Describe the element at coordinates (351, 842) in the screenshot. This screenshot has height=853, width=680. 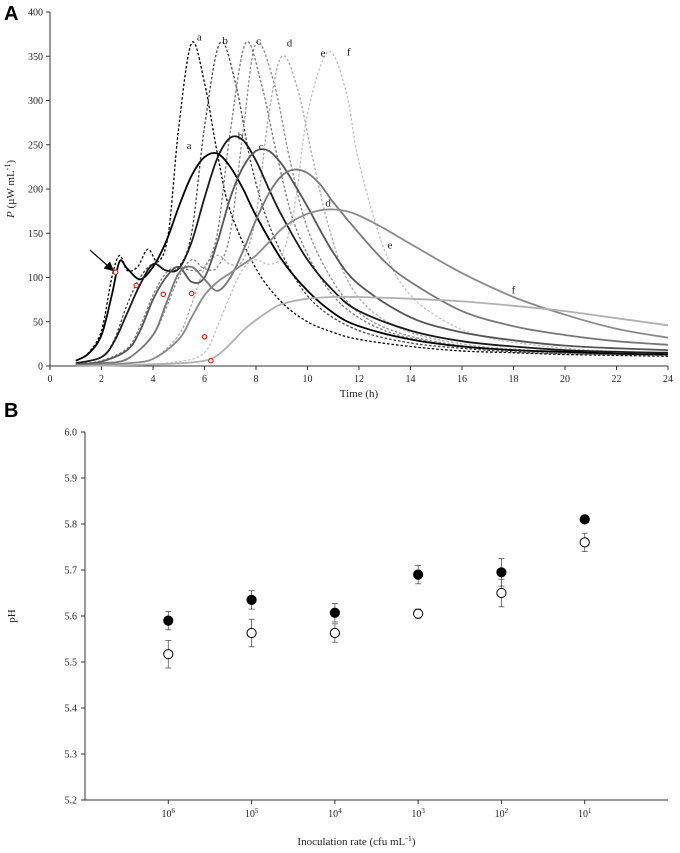
I see `x-title-text: Inoculation rate (cfu mL` at that location.